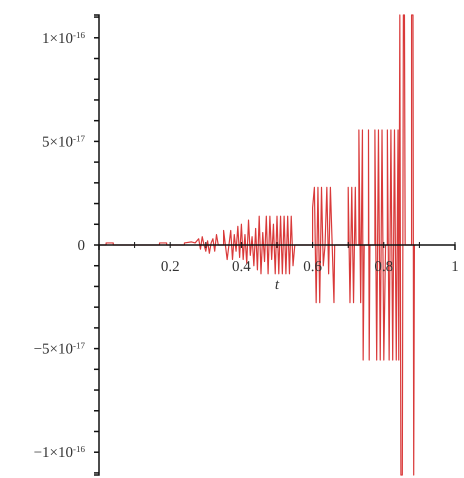 The width and height of the screenshot is (464, 478). Describe the element at coordinates (64, 38) in the screenshot. I see `y-tick-label: 1×10$^{-16}$` at that location.